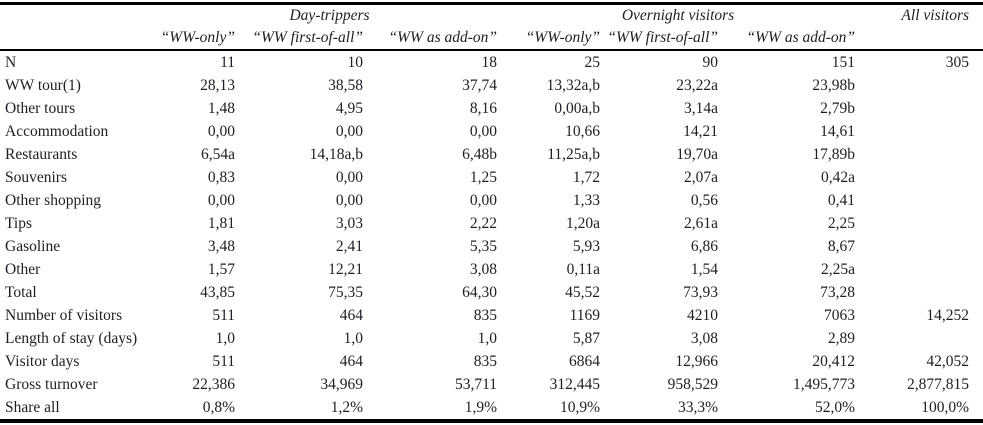 Image resolution: width=983 pixels, height=425 pixels. What do you see at coordinates (213, 384) in the screenshot?
I see `cell-value: 22,386` at bounding box center [213, 384].